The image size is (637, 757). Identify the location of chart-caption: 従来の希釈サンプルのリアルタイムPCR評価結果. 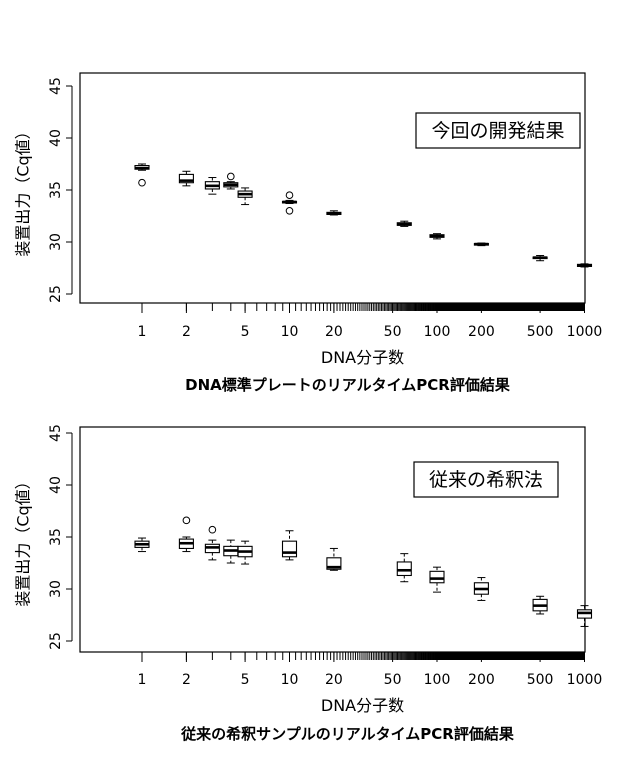
(347, 734).